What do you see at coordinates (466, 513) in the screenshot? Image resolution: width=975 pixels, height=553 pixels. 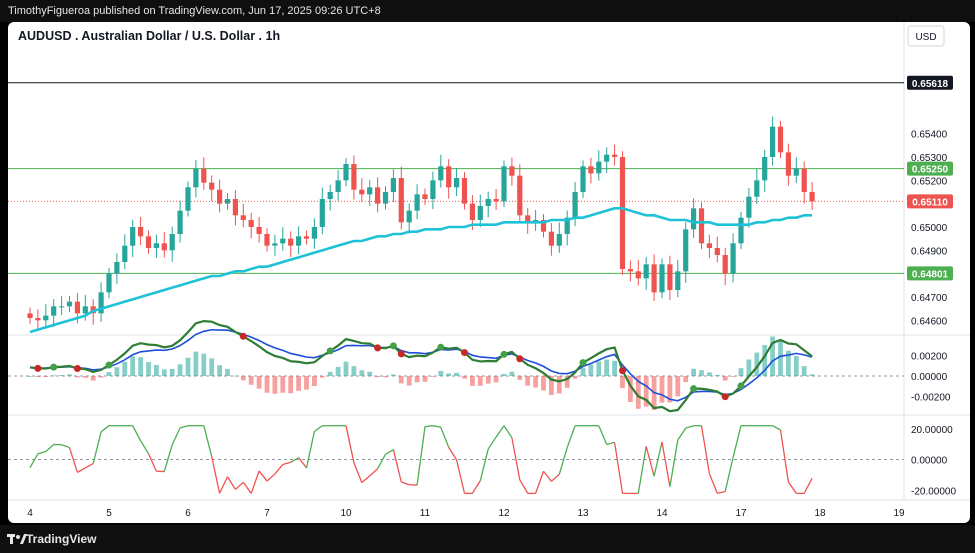 I see `time-axis: 4 5 6 7 10 11 12 13 14 17 18 19` at bounding box center [466, 513].